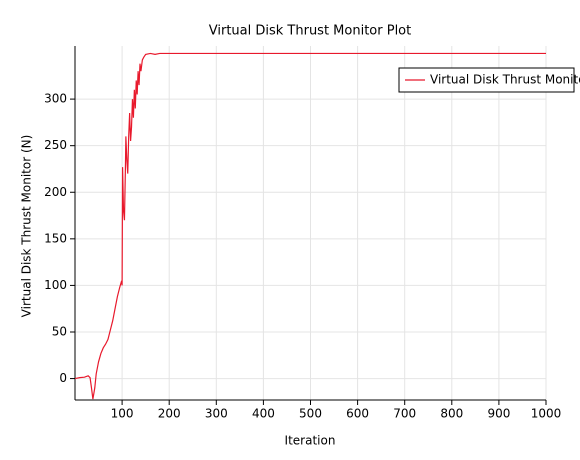 This screenshot has width=580, height=460. Describe the element at coordinates (546, 414) in the screenshot. I see `x-tick-label: 1000` at that location.